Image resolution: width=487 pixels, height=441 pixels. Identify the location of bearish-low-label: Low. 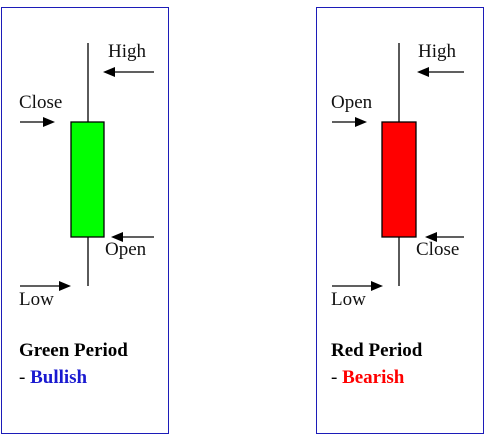
(348, 299).